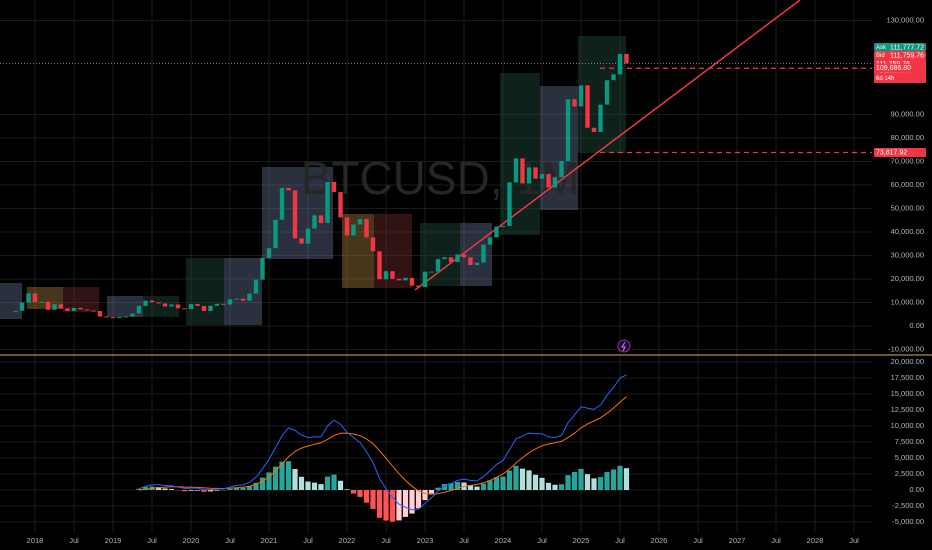 This screenshot has width=932, height=550. What do you see at coordinates (624, 346) in the screenshot?
I see `event-icon` at bounding box center [624, 346].